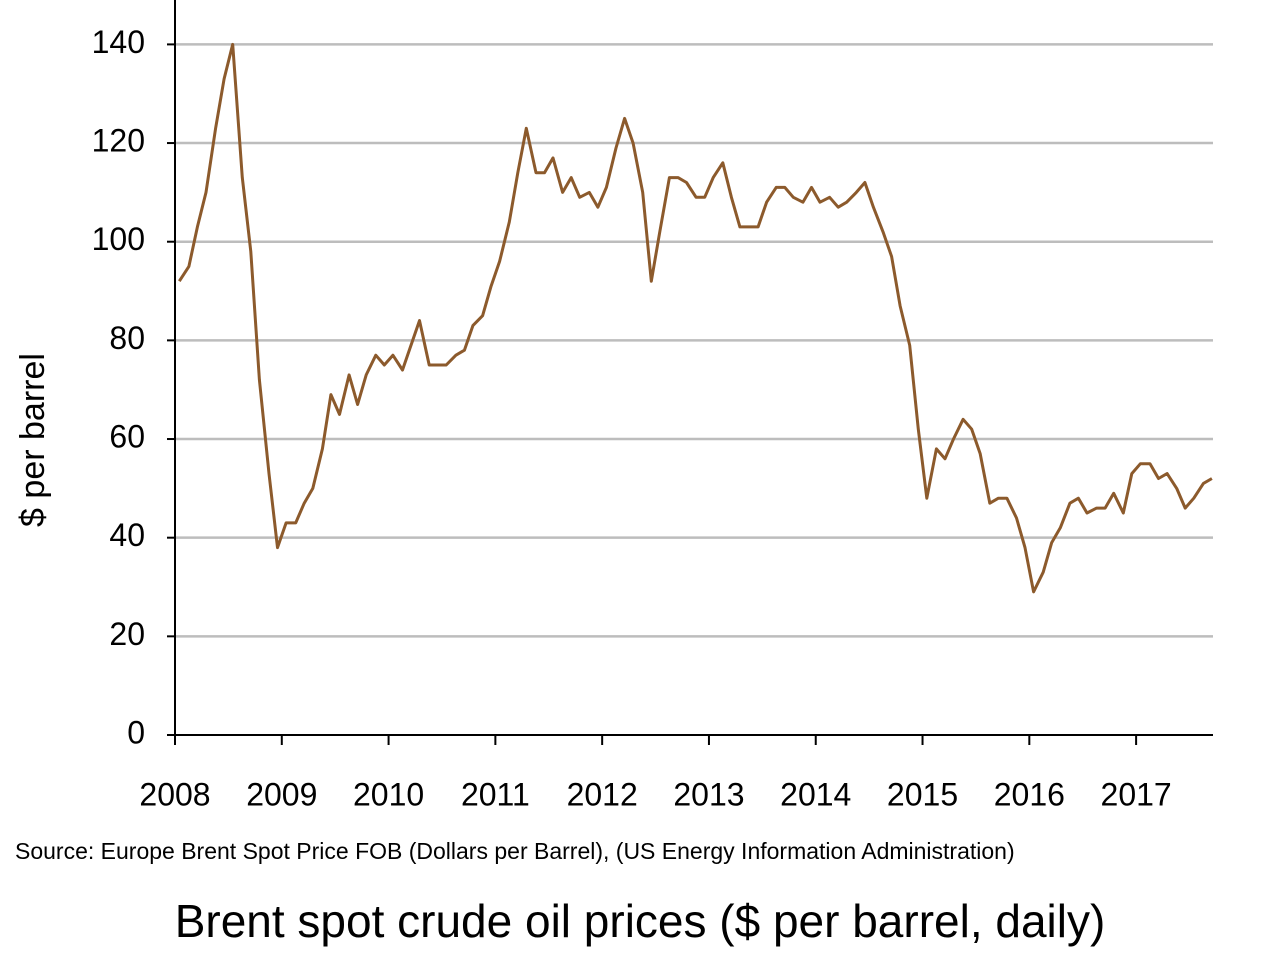 This screenshot has width=1280, height=960. Describe the element at coordinates (127, 535) in the screenshot. I see `y-tick-label: 40` at that location.